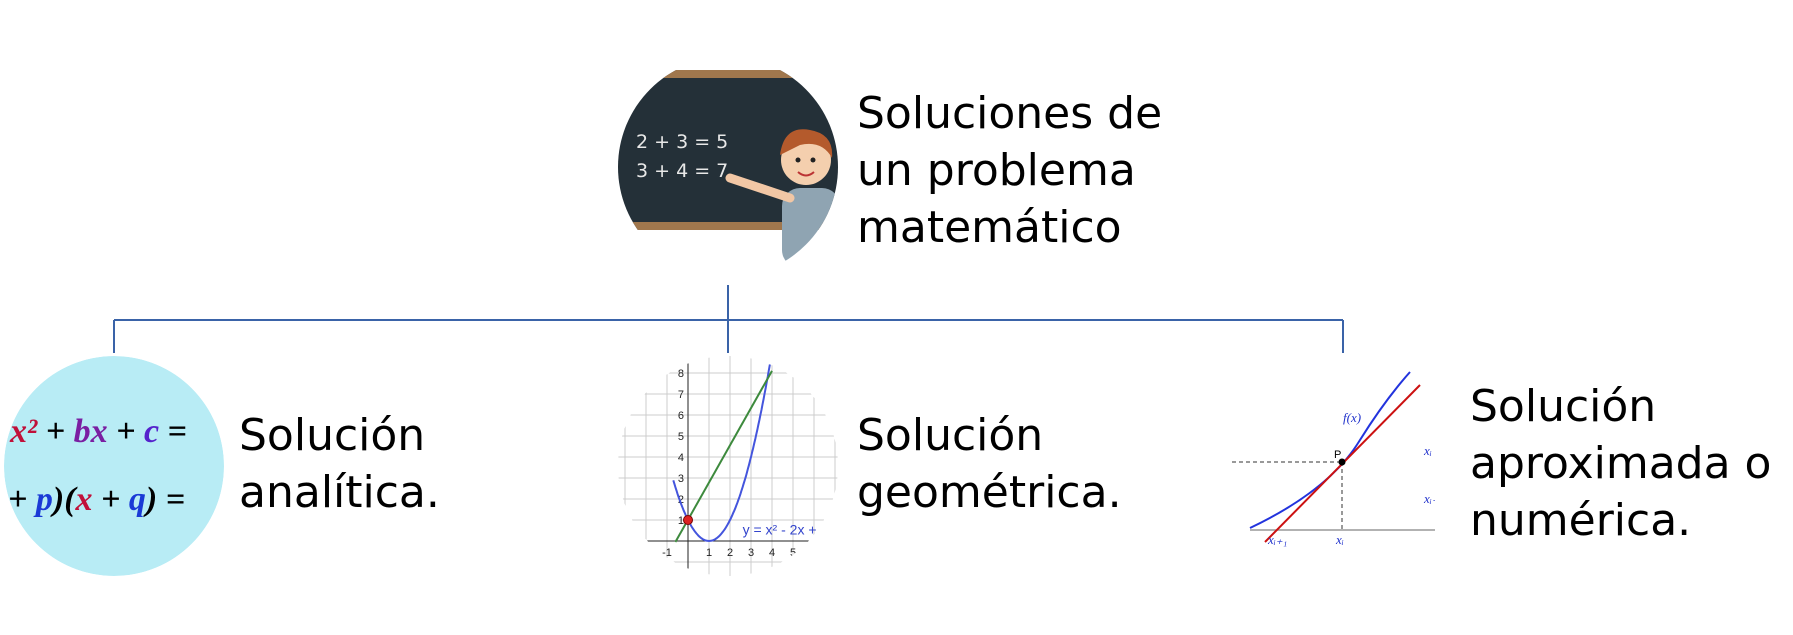 This screenshot has height=635, width=1793. Describe the element at coordinates (996, 170) in the screenshot. I see `root-label: un problema` at that location.